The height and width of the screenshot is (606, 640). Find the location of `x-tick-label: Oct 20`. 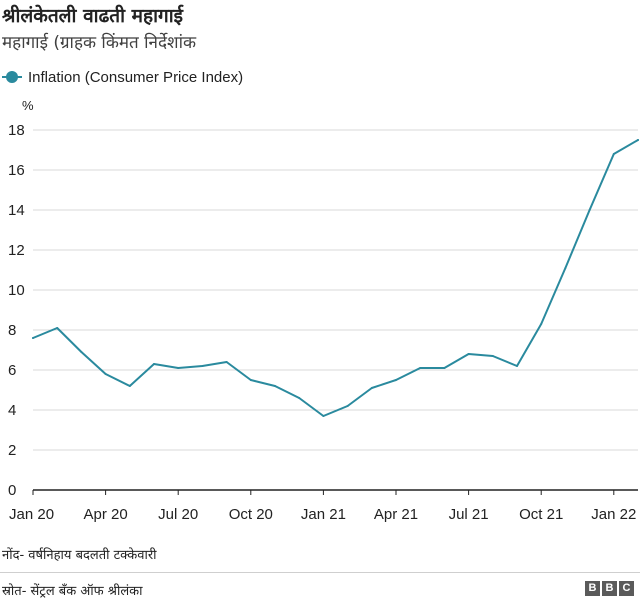

x-tick-label: Oct 20 is located at coordinates (251, 514).